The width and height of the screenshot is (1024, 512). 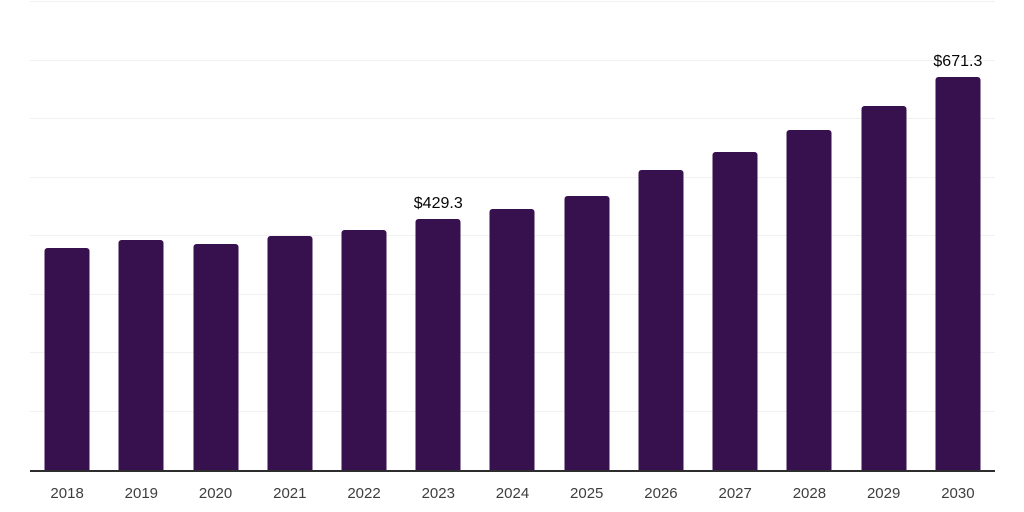 What do you see at coordinates (958, 493) in the screenshot?
I see `x-tick-label-2030: 2030` at bounding box center [958, 493].